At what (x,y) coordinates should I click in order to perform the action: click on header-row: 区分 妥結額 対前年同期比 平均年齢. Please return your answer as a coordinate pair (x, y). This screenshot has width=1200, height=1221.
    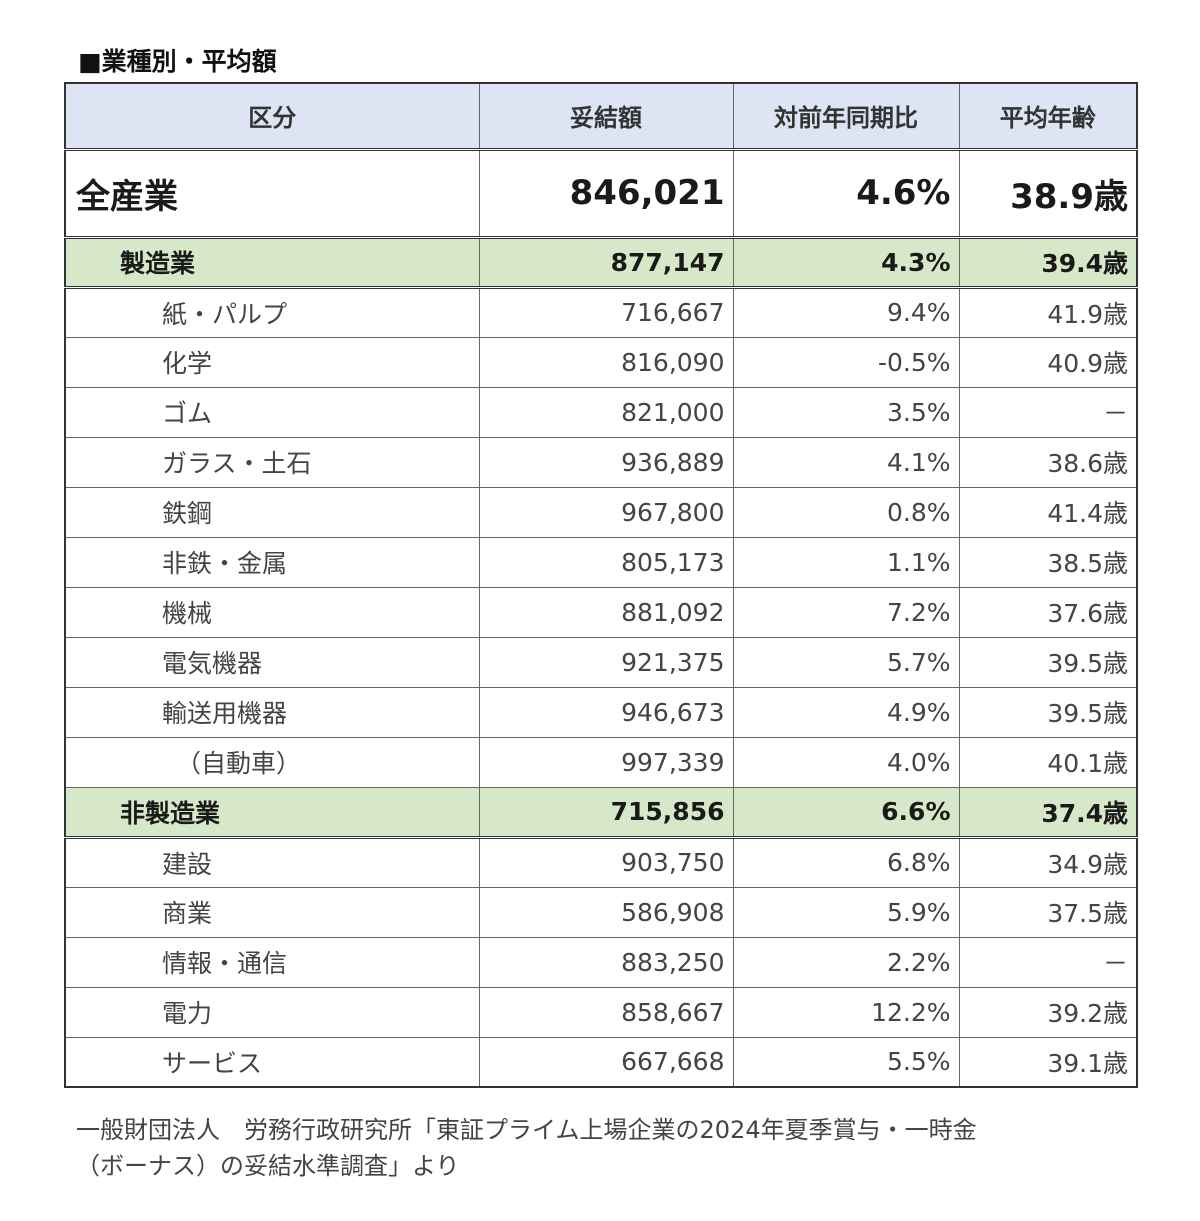
    Looking at the image, I should click on (601, 116).